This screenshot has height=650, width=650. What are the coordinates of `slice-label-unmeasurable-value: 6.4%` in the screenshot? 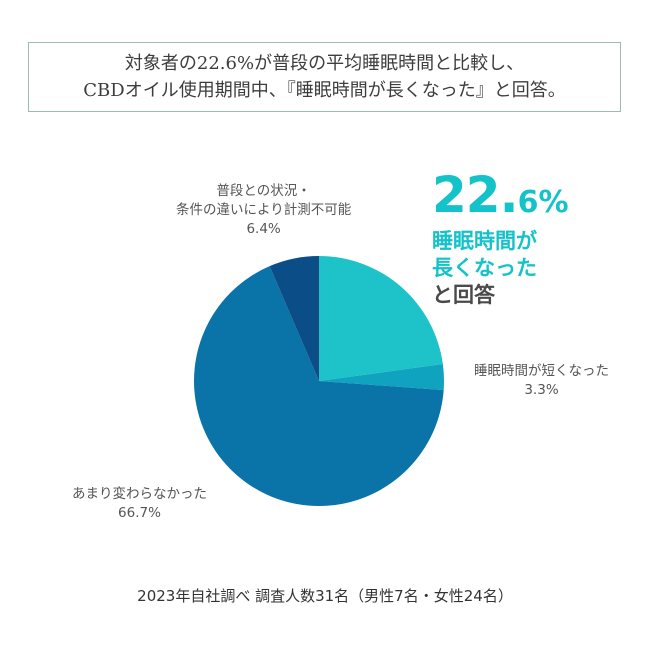 It's located at (263, 229).